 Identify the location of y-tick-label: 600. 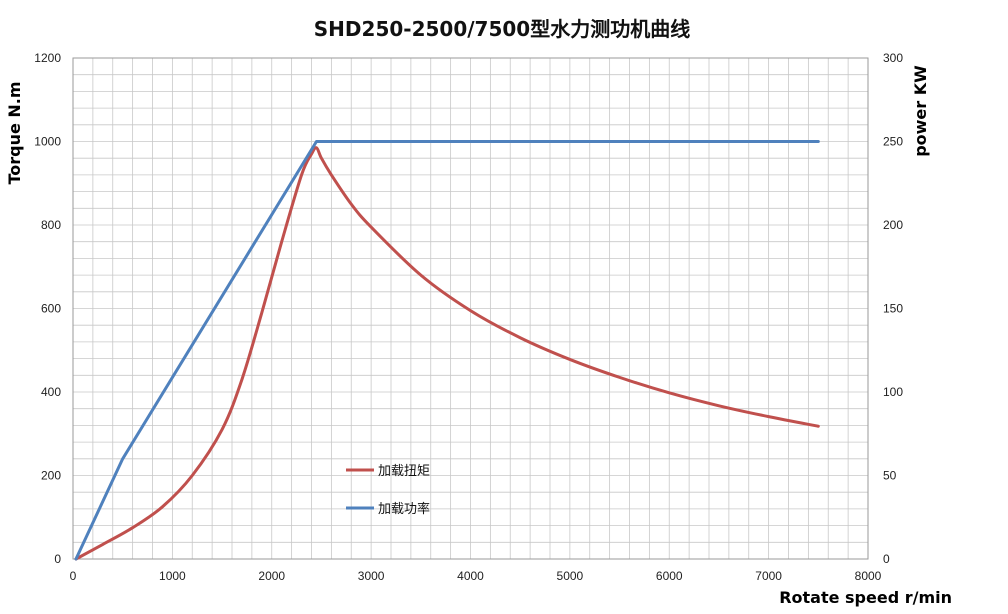
(51, 309).